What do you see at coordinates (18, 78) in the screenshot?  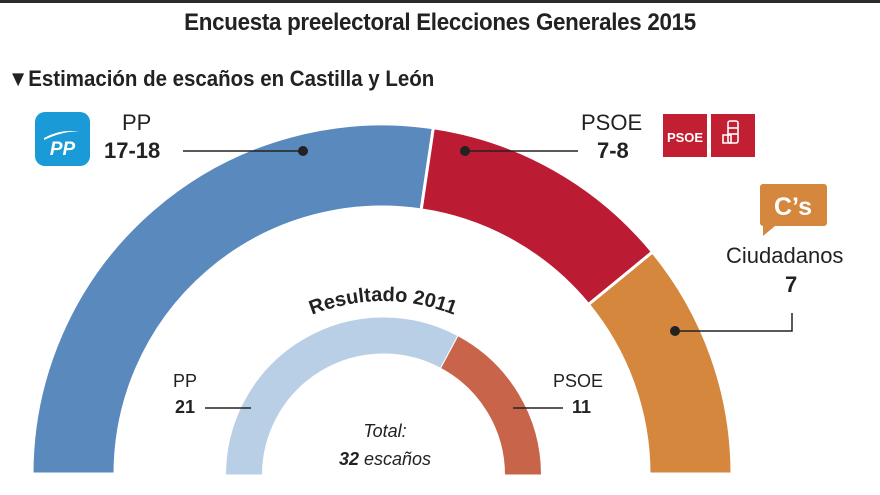 I see `triangle-down-icon: ▼` at bounding box center [18, 78].